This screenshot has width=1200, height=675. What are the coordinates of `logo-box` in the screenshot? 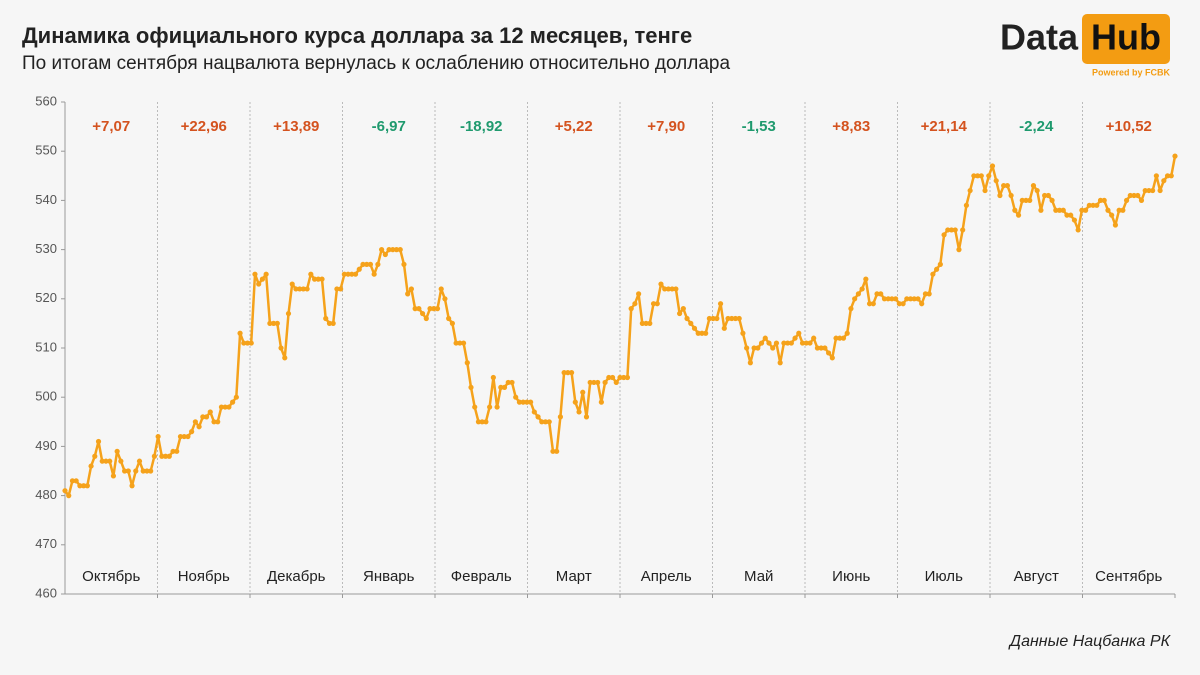 It's located at (1126, 39).